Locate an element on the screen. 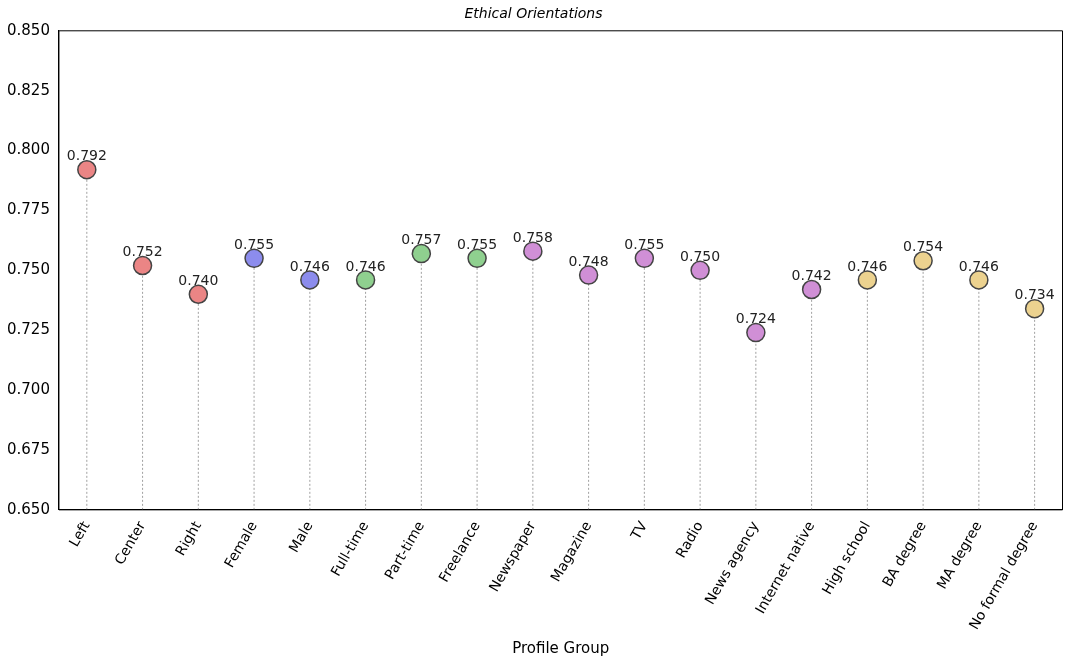 This screenshot has width=1073, height=668. data-label: 0.724 is located at coordinates (755, 318).